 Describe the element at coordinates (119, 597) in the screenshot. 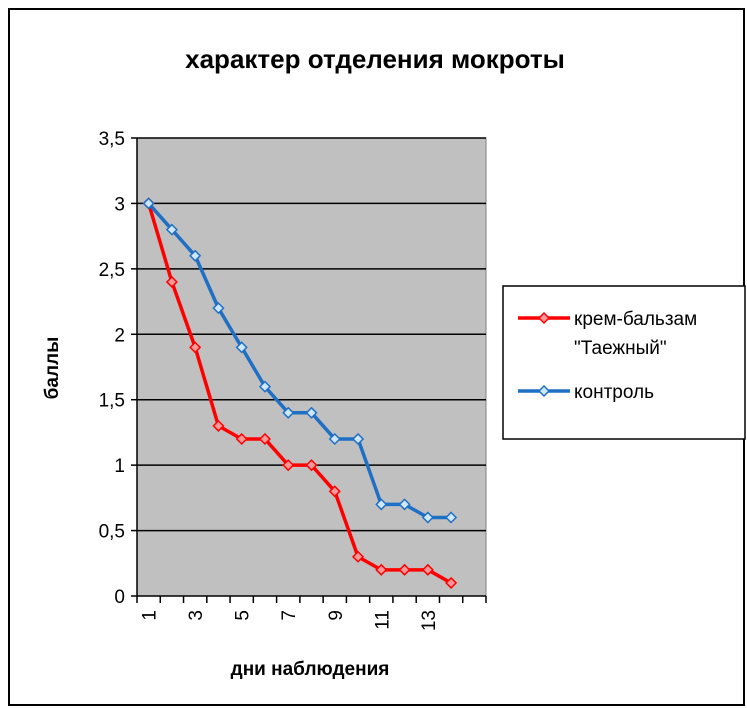

I see `y-tick-label: 0` at that location.